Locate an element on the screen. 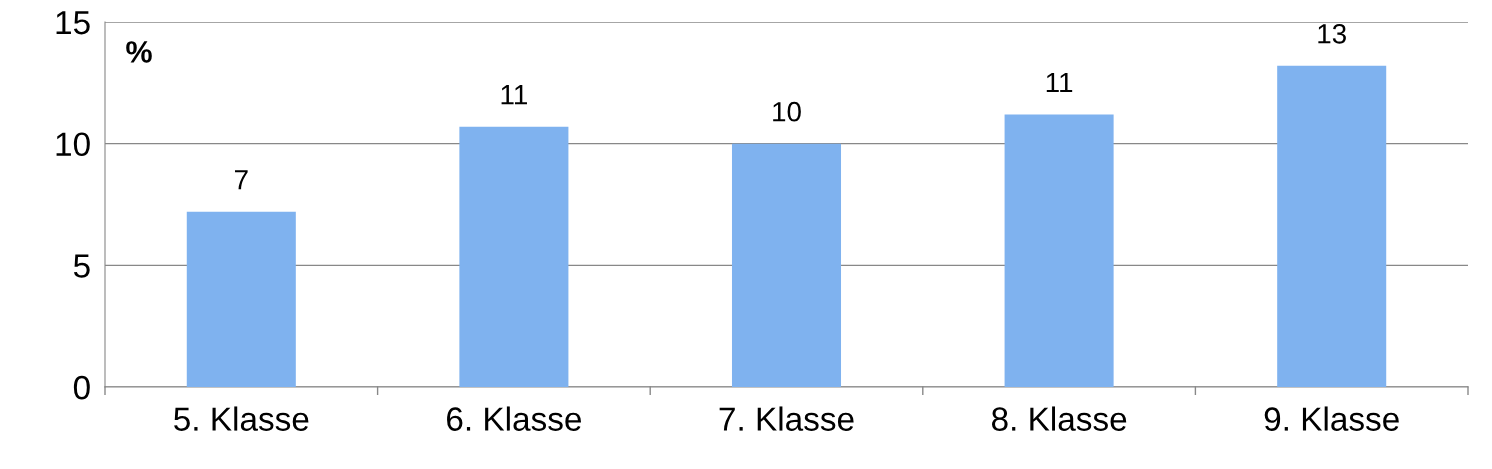 This screenshot has height=469, width=1492. data-label: 7 is located at coordinates (241, 180).